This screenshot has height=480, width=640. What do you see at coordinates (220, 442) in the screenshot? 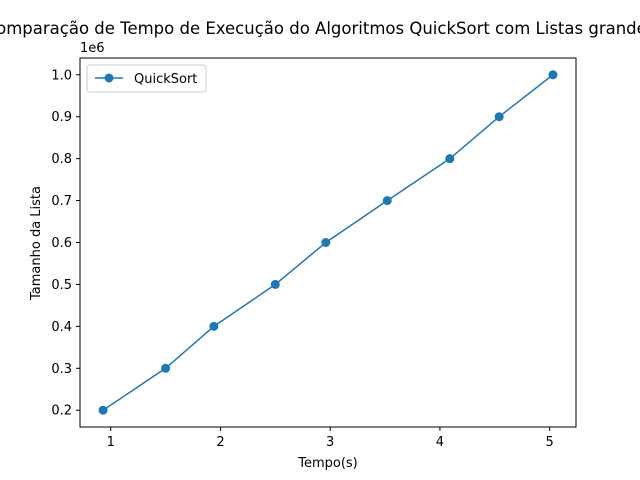
I see `x-tick-label: 2` at bounding box center [220, 442].